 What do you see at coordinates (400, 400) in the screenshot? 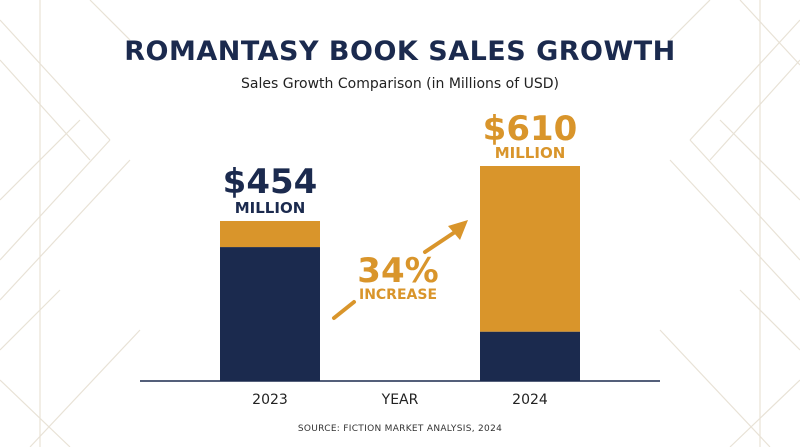
I see `x-axis-title: YEAR` at bounding box center [400, 400].